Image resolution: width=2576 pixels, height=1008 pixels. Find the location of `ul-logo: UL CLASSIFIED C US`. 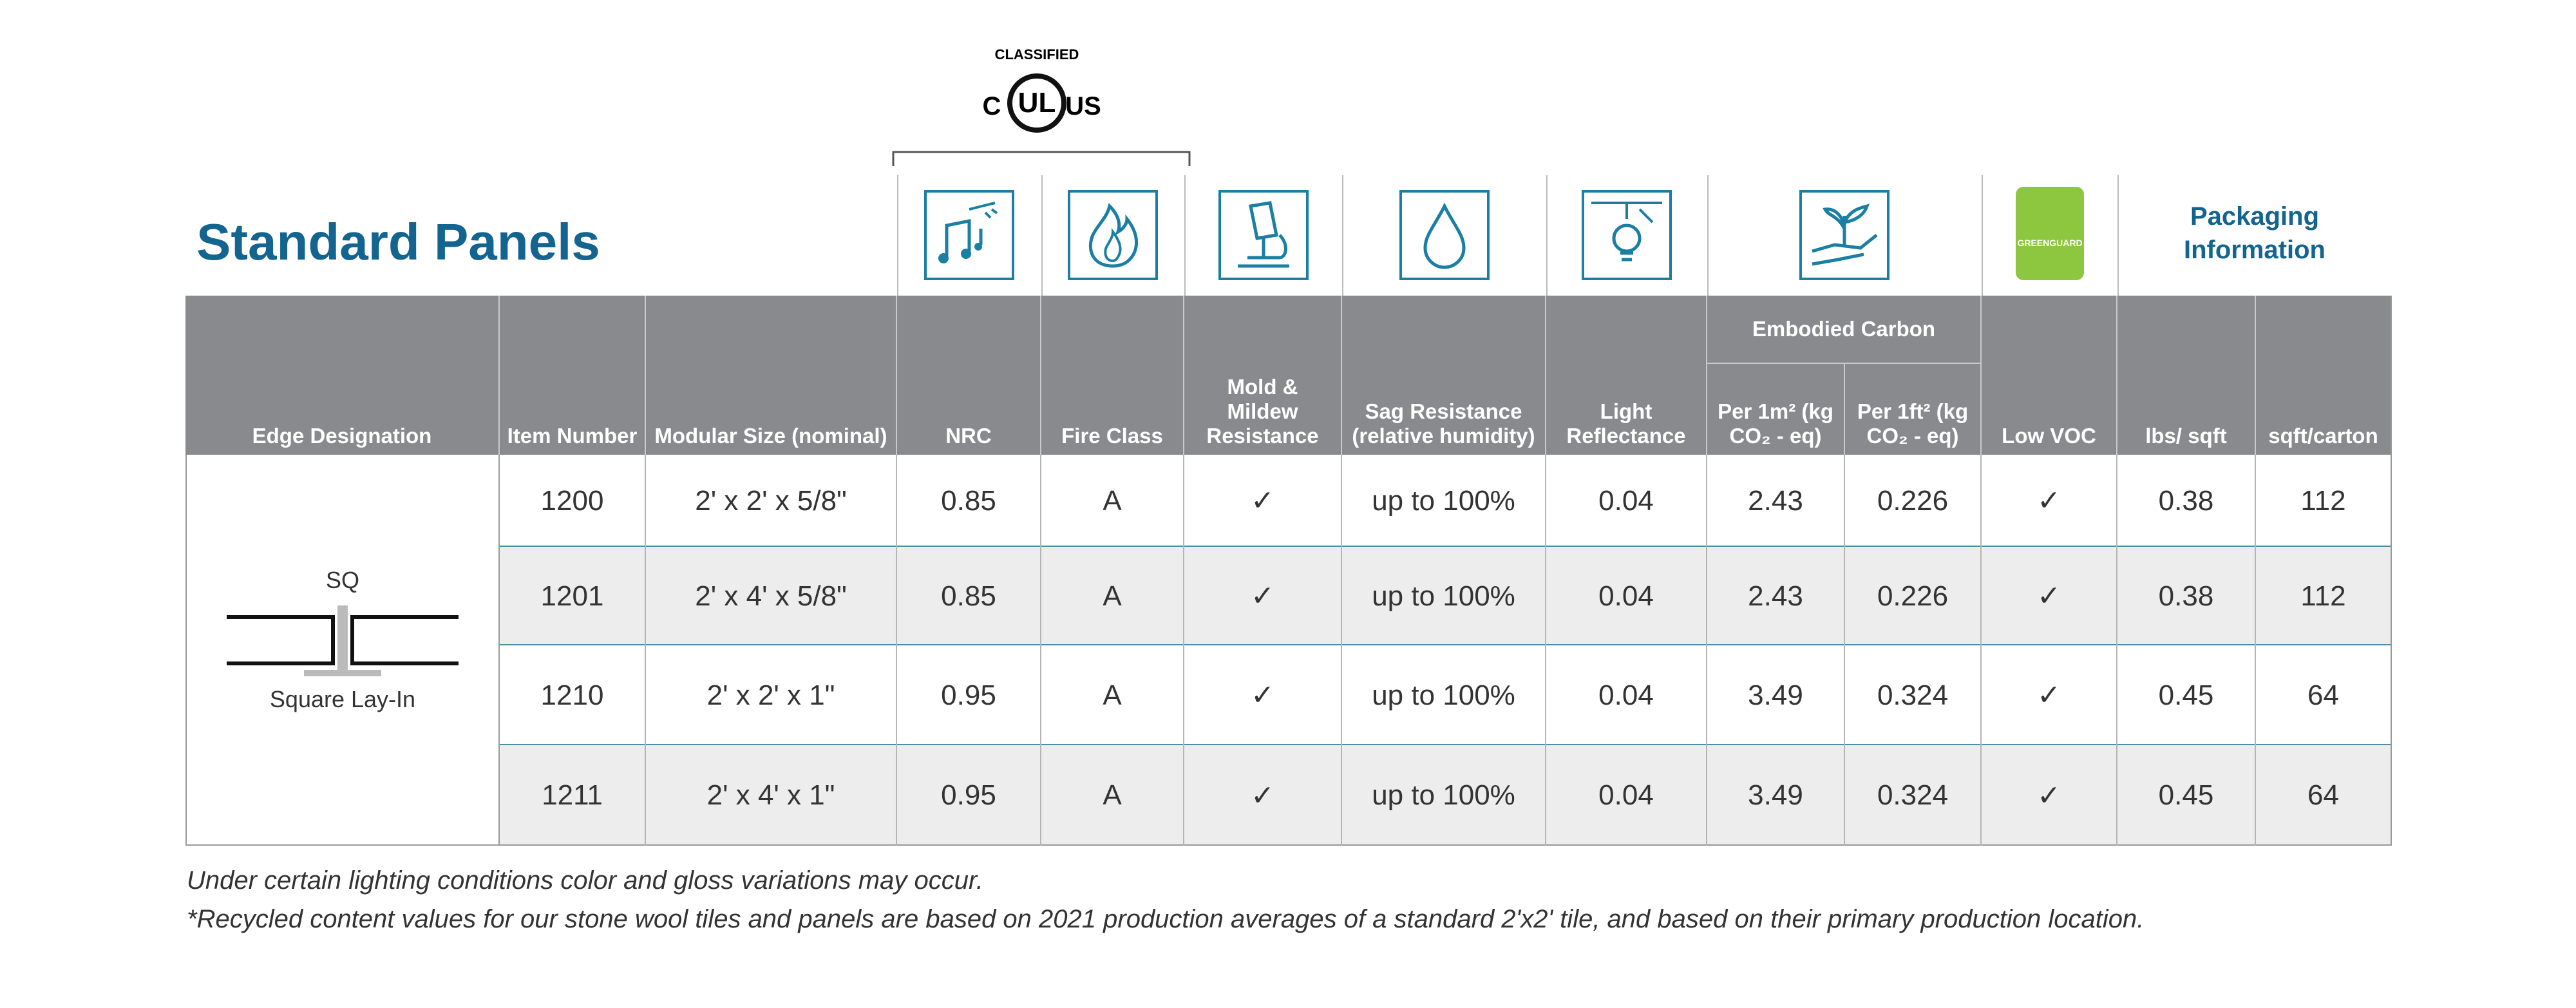

ul-logo: UL CLASSIFIED C US is located at coordinates (1042, 89).